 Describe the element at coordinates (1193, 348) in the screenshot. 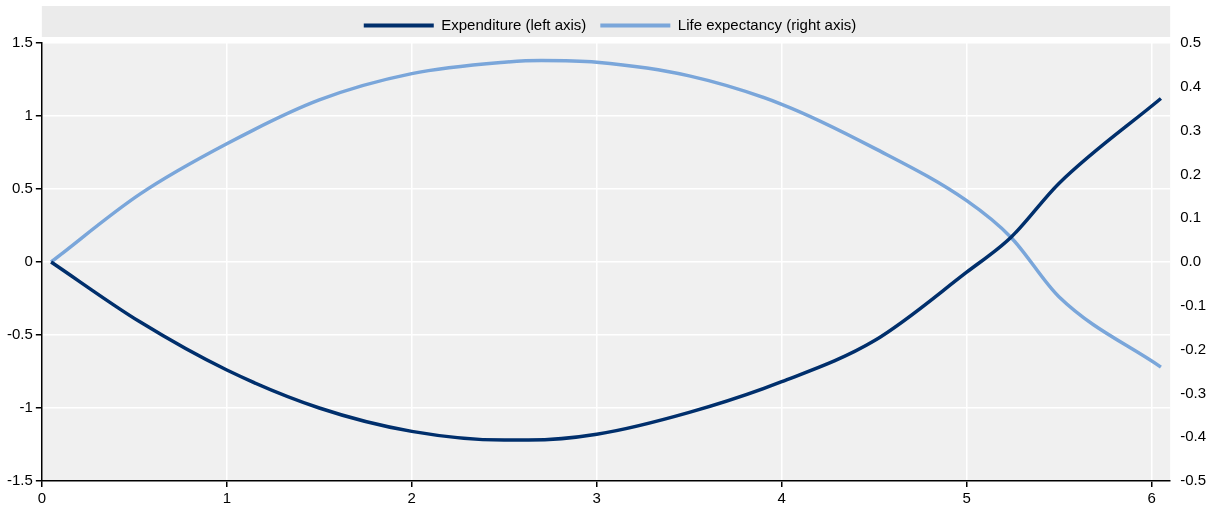

I see `y2-tick-label: -0.2` at that location.